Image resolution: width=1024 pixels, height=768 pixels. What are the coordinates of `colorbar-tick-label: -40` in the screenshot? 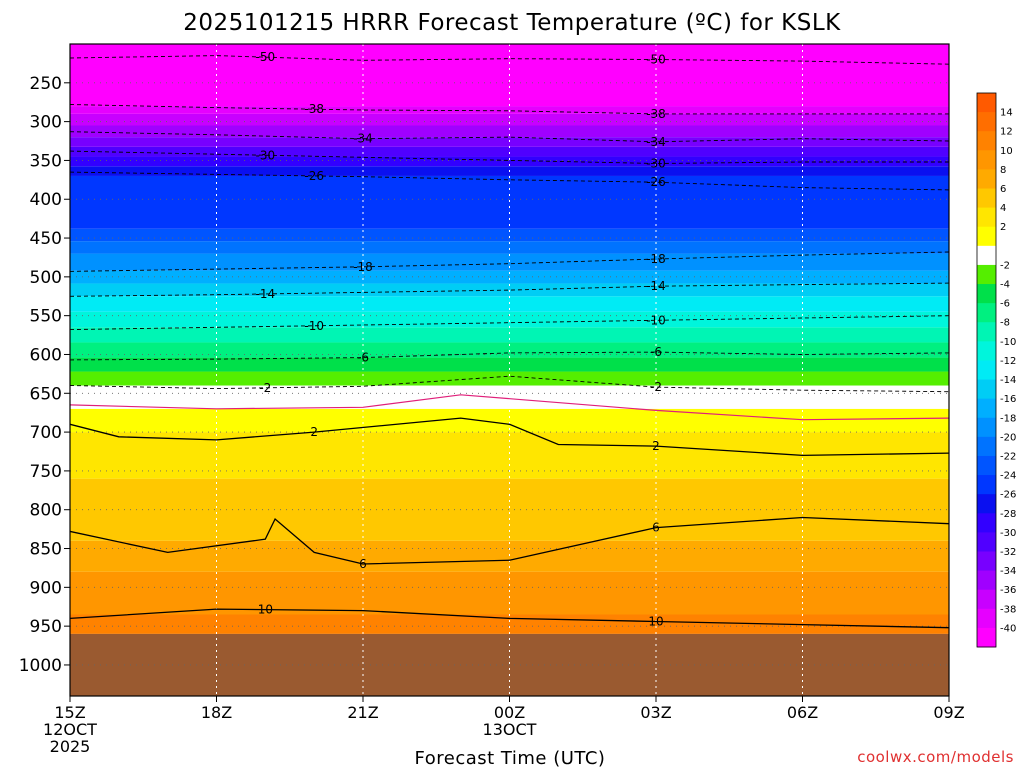 It's located at (1008, 628).